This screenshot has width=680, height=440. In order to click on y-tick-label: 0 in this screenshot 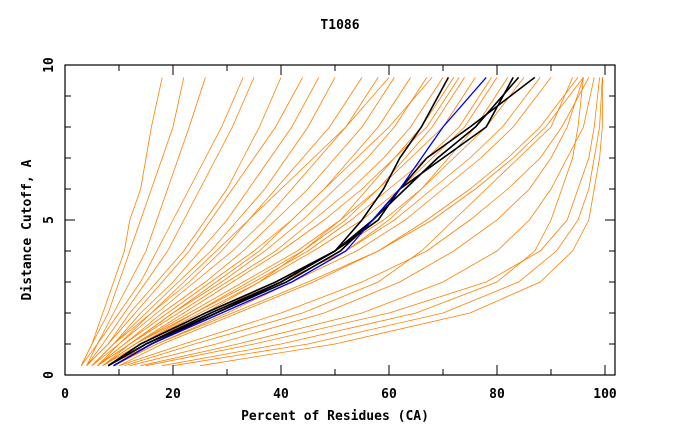, I will do `click(49, 375)`.